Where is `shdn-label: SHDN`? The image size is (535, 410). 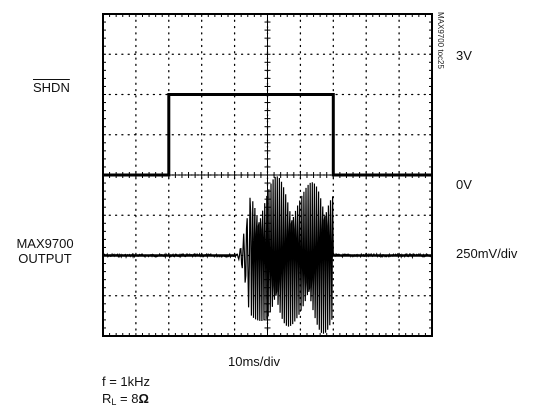
shdn-label: SHDN is located at coordinates (51, 87).